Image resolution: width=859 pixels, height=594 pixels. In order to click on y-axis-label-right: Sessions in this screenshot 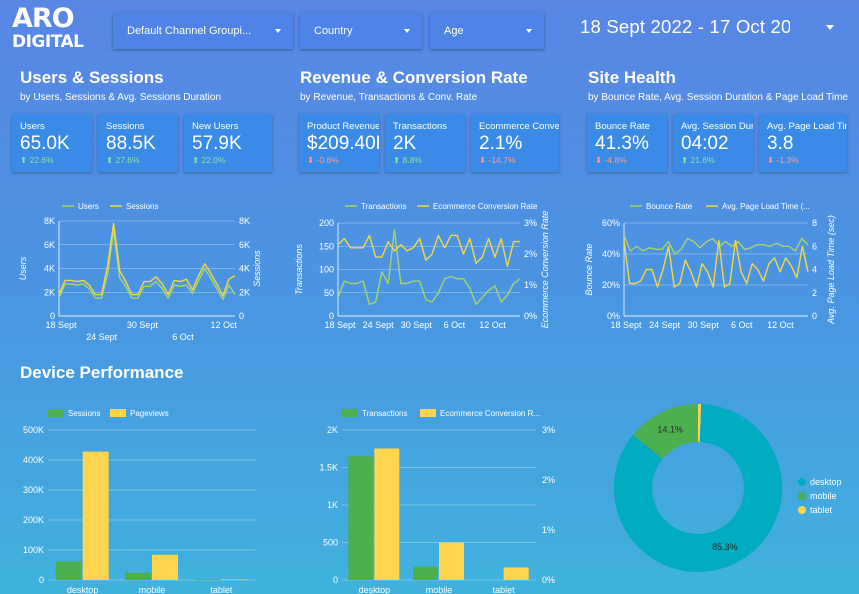, I will do `click(257, 268)`.